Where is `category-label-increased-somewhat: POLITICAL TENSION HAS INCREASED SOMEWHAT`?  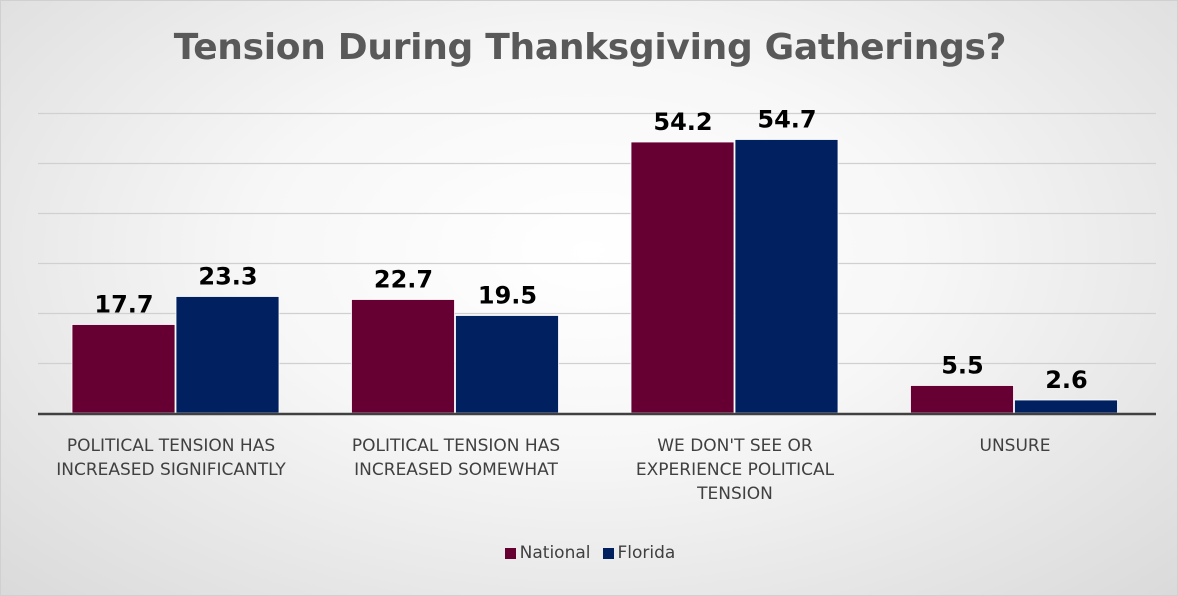 category-label-increased-somewhat: POLITICAL TENSION HAS INCREASED SOMEWHAT is located at coordinates (456, 458).